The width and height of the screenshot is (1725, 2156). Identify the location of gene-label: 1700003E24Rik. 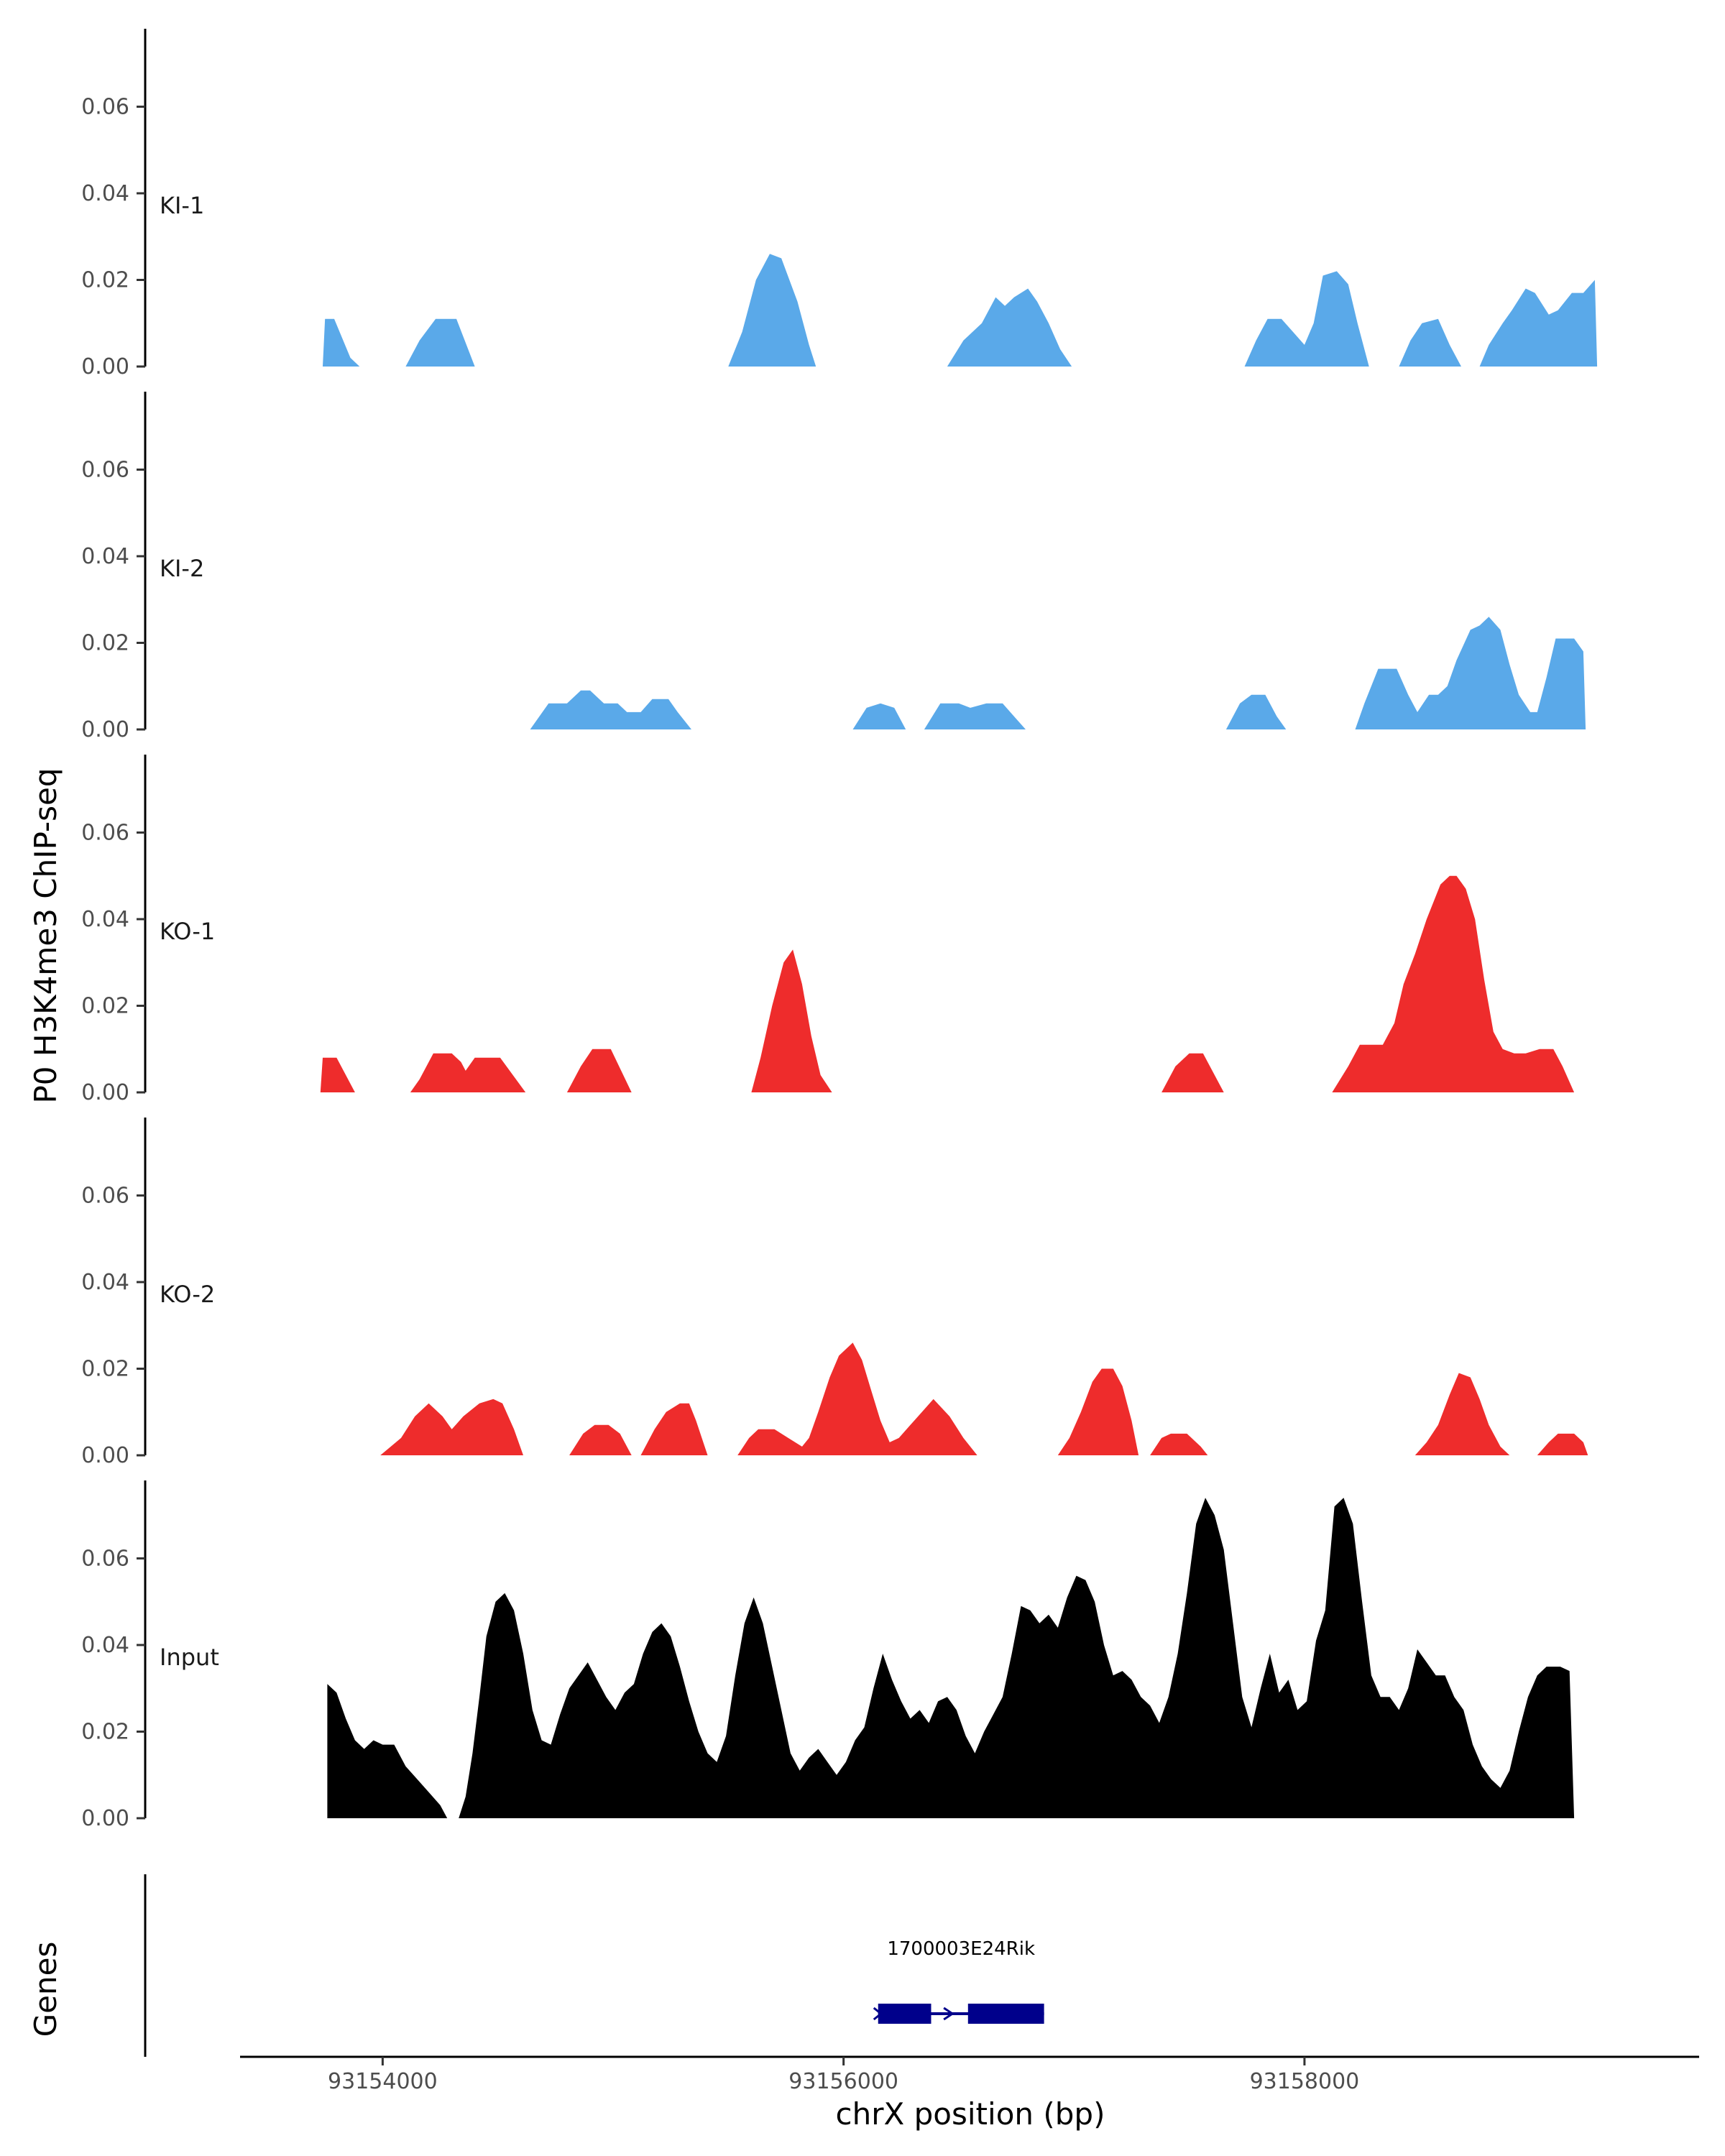
(961, 1949).